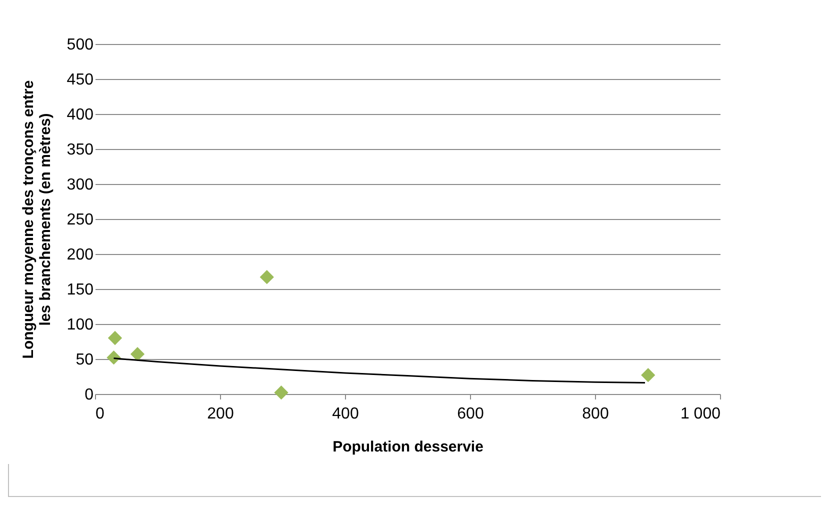 The height and width of the screenshot is (506, 830). Describe the element at coordinates (80, 45) in the screenshot. I see `y-tick-label: 500` at that location.